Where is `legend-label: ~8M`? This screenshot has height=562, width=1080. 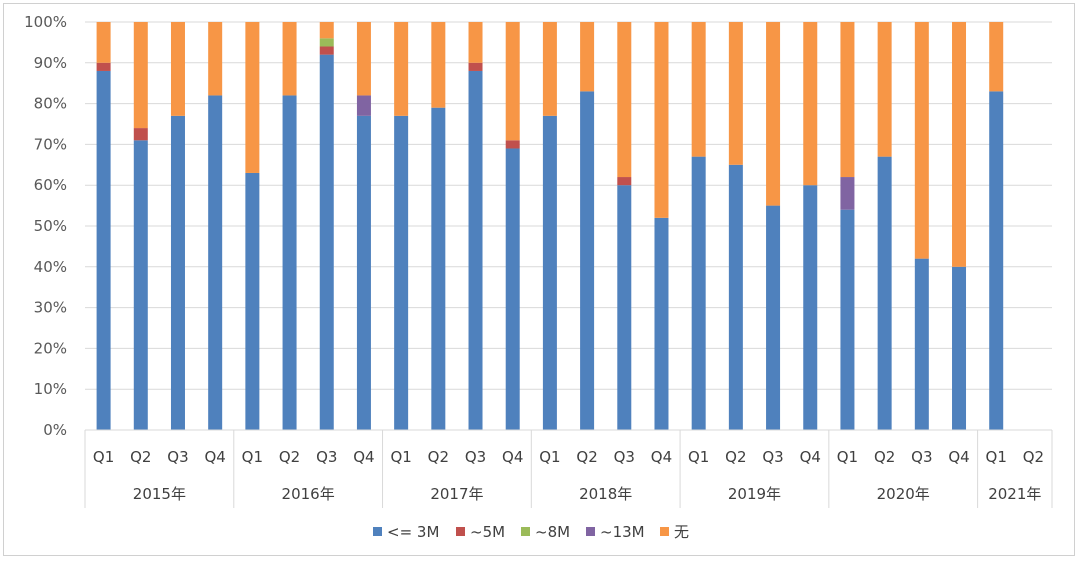
legend-label: ~8M is located at coordinates (552, 532).